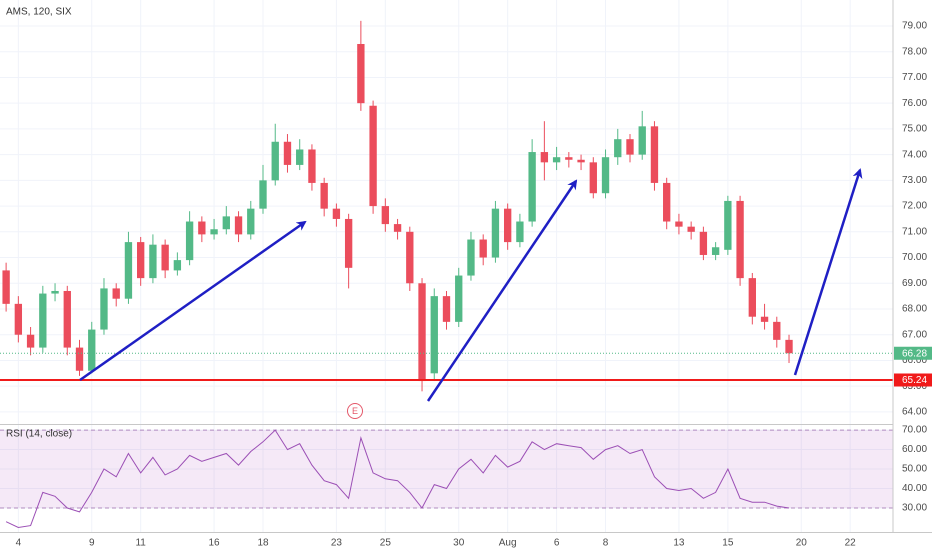 The image size is (932, 550). Describe the element at coordinates (914, 334) in the screenshot. I see `y-tick-label: 67.00` at that location.